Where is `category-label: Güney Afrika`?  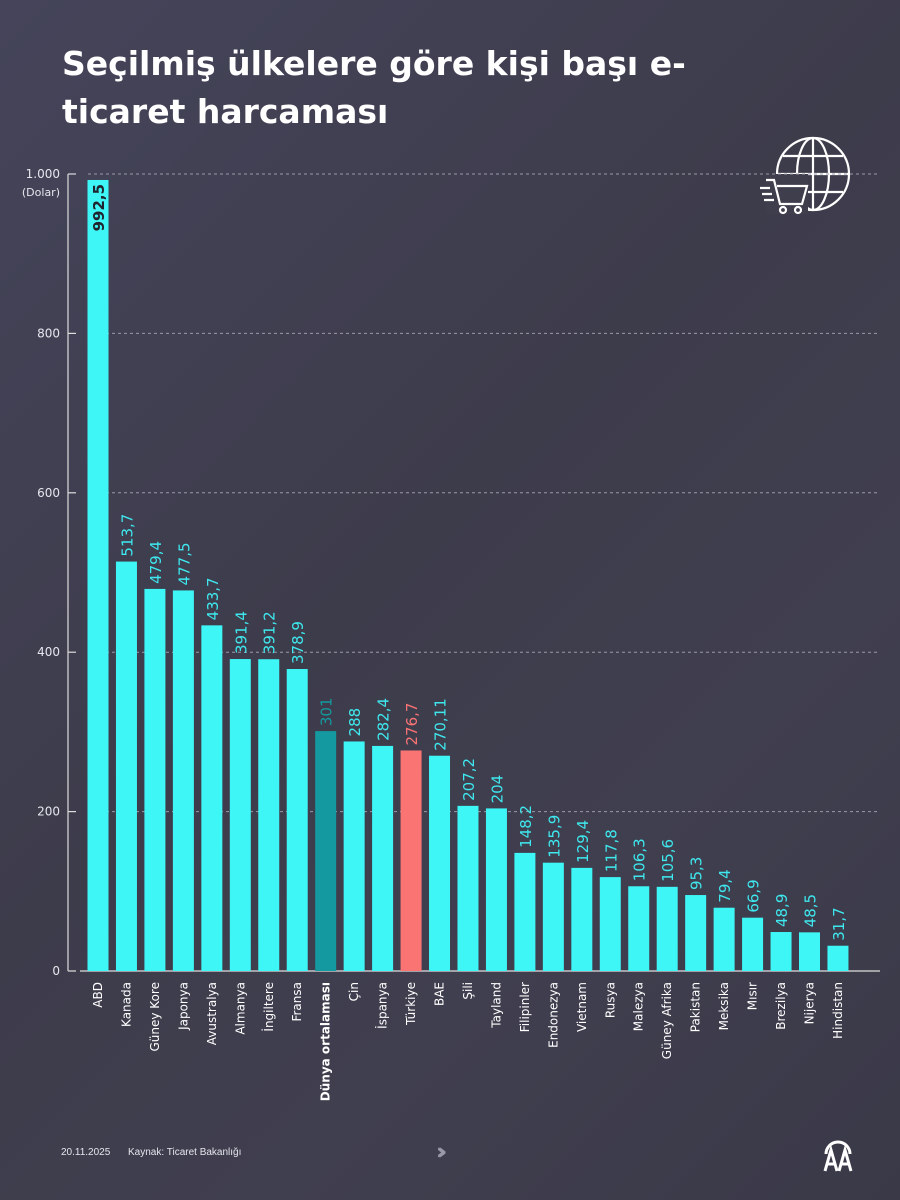
category-label: Güney Afrika is located at coordinates (667, 1020).